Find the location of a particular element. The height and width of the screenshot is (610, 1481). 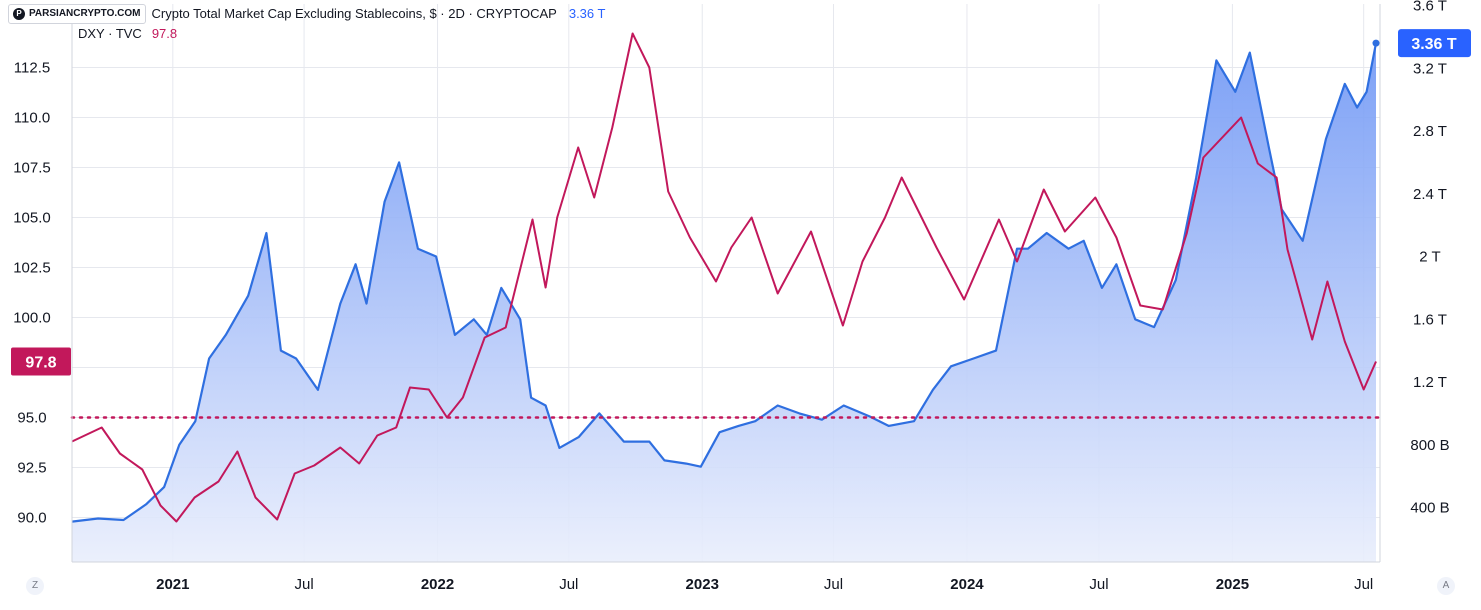

market-cap-series-value: 3.36 T is located at coordinates (587, 13).